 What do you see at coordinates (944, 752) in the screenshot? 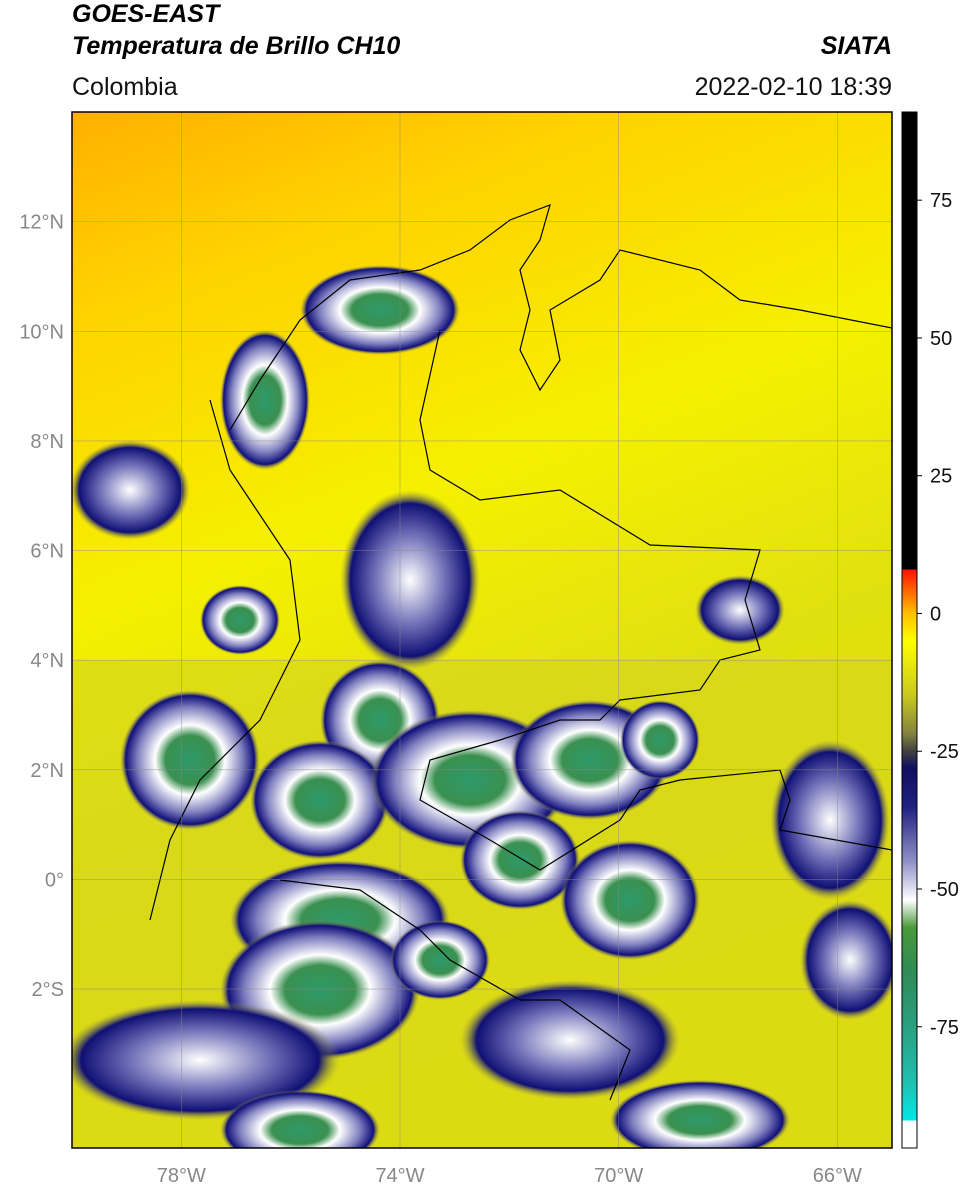
I see `colorbar-tick-label: -25` at bounding box center [944, 752].